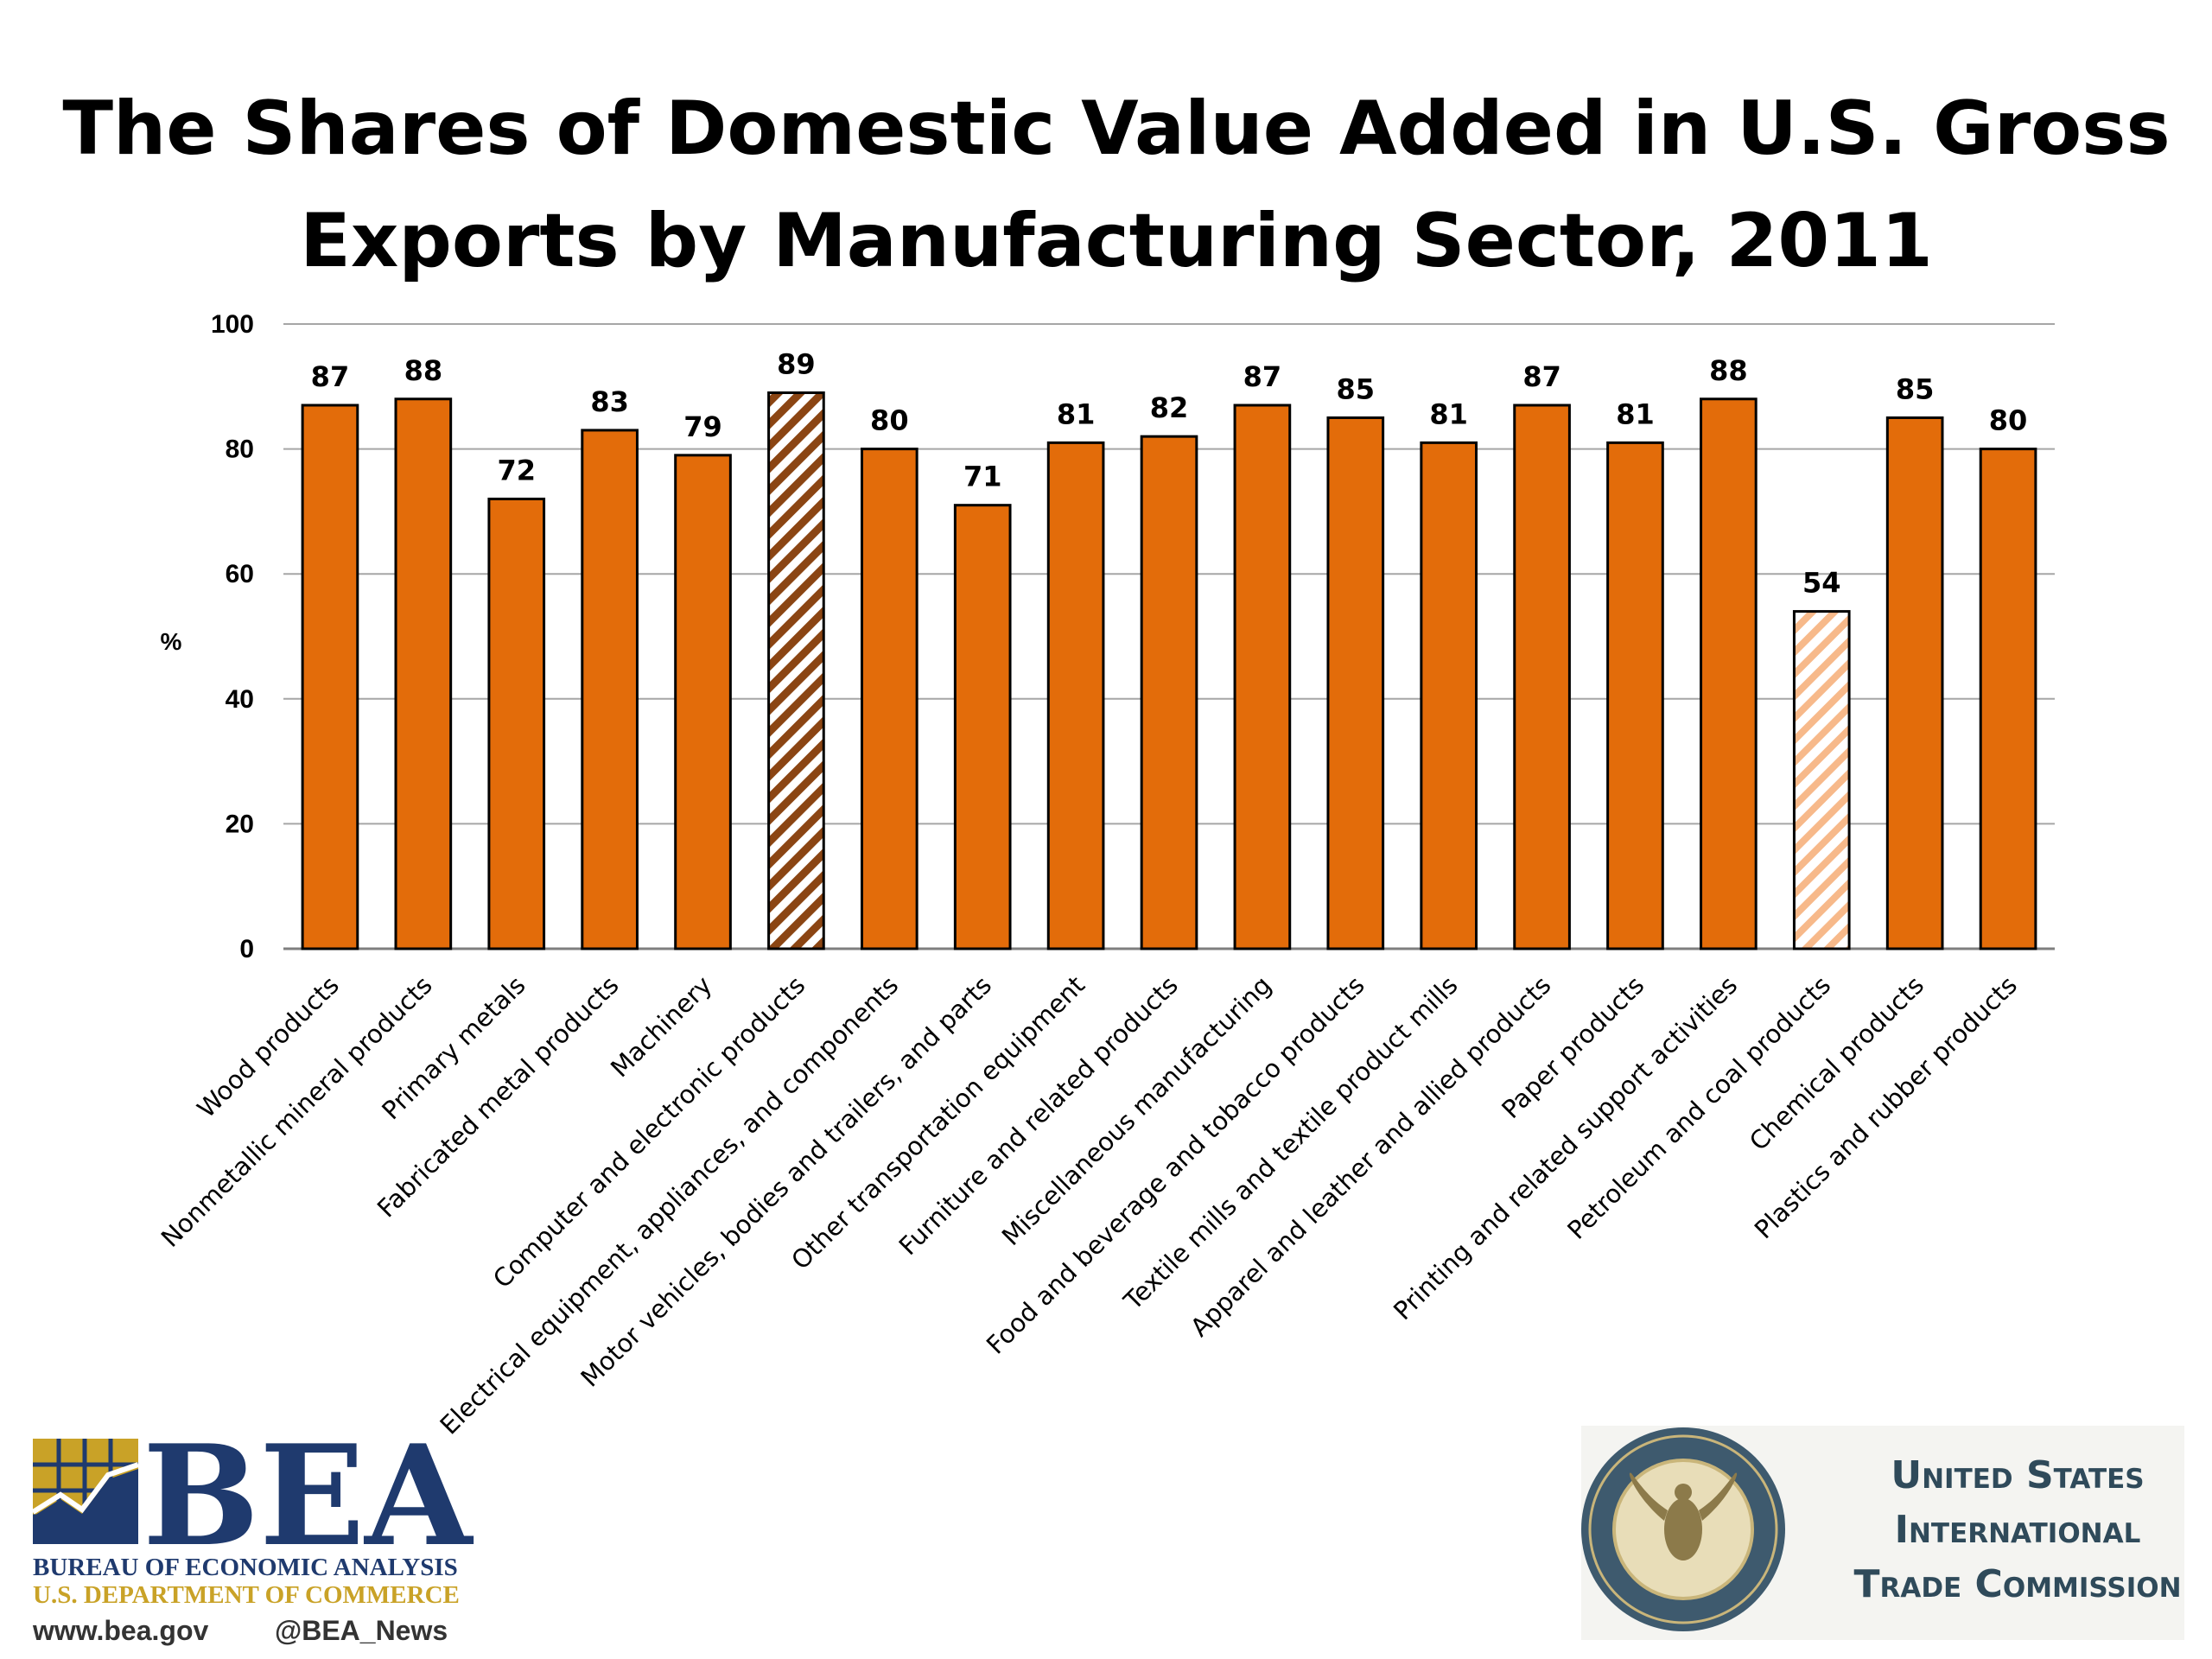  I want to click on y-tick-label: 60, so click(240, 574).